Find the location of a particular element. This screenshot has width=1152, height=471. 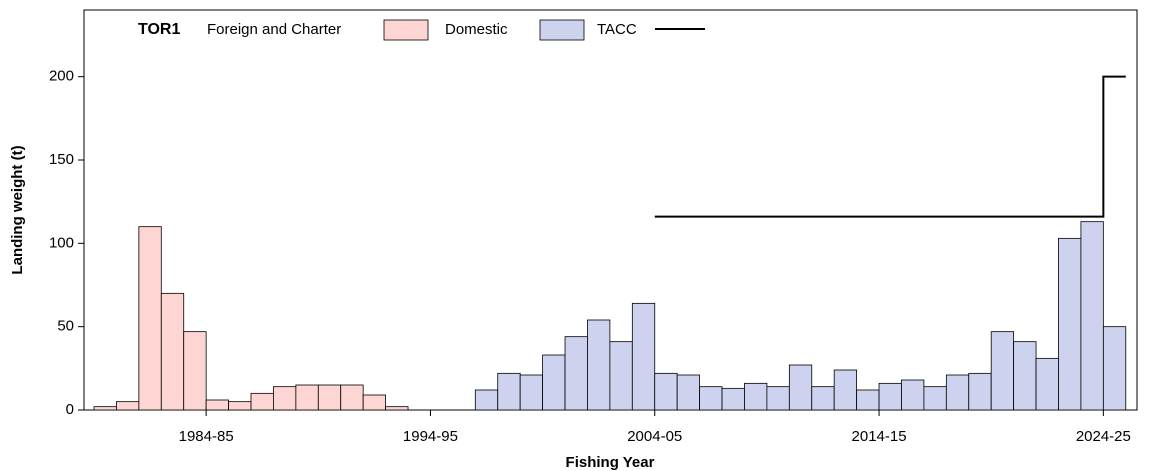

tacc-line is located at coordinates (890, 146).